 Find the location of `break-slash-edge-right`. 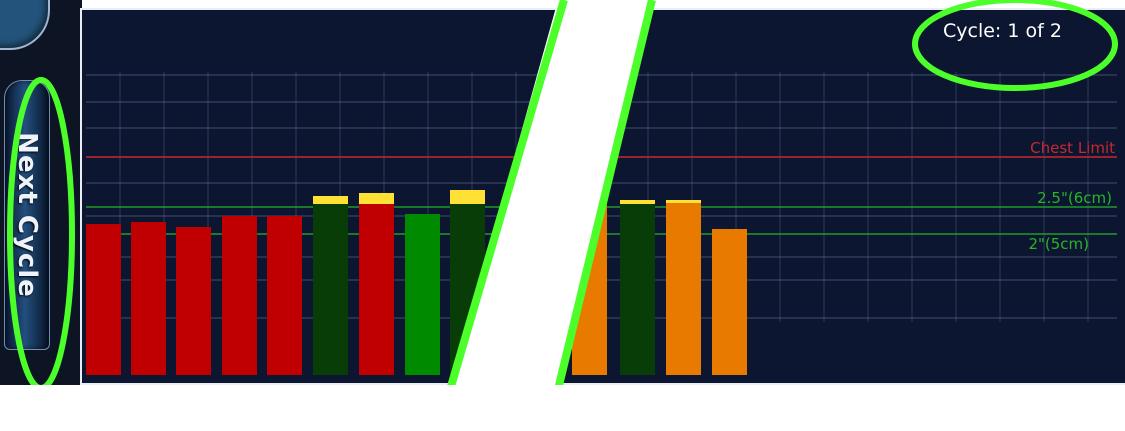

break-slash-edge-right is located at coordinates (600, 215).